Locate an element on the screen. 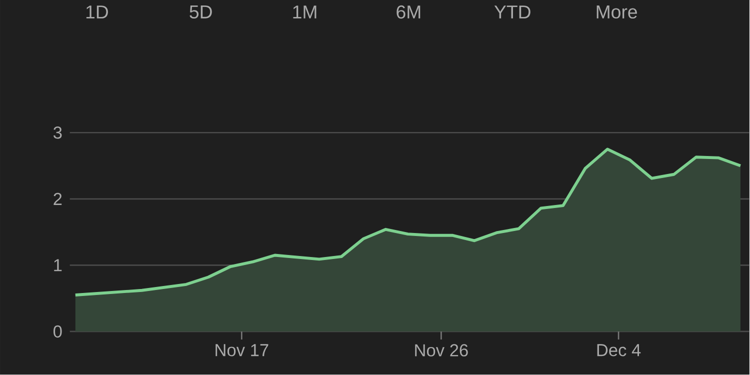  y-tick-label: 1 is located at coordinates (58, 265).